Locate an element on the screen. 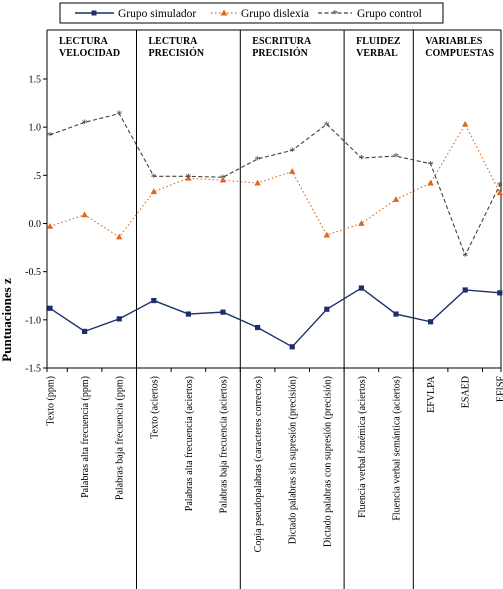 This screenshot has height=589, width=503. series-2-point-5: * is located at coordinates (223, 178).